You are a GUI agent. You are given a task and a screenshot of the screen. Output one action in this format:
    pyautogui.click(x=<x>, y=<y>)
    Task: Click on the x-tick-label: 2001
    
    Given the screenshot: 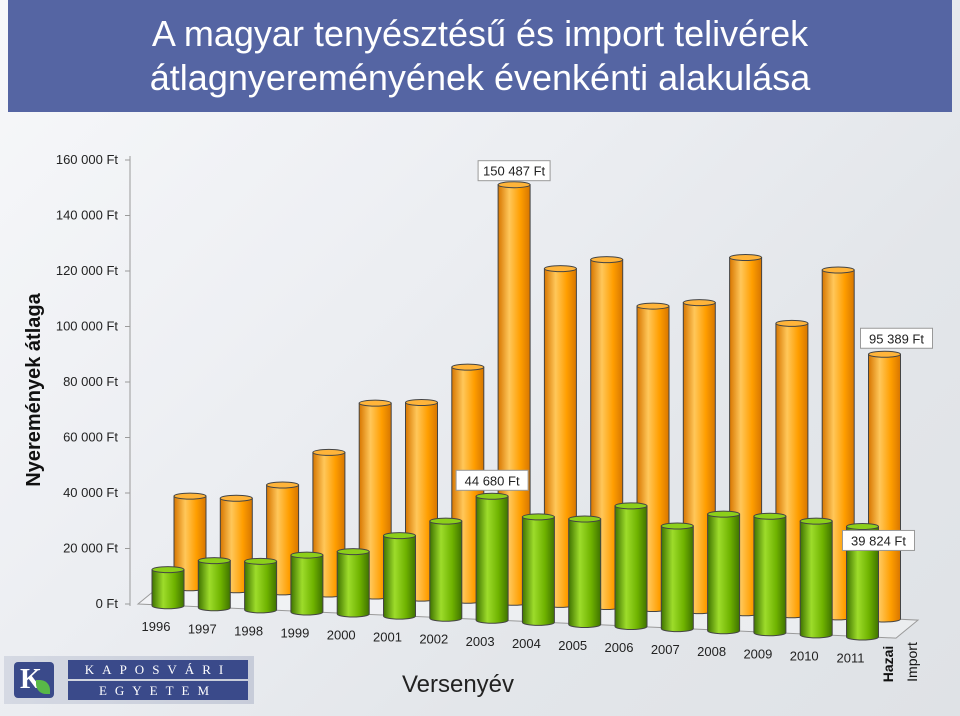 What is the action you would take?
    pyautogui.click(x=387, y=637)
    